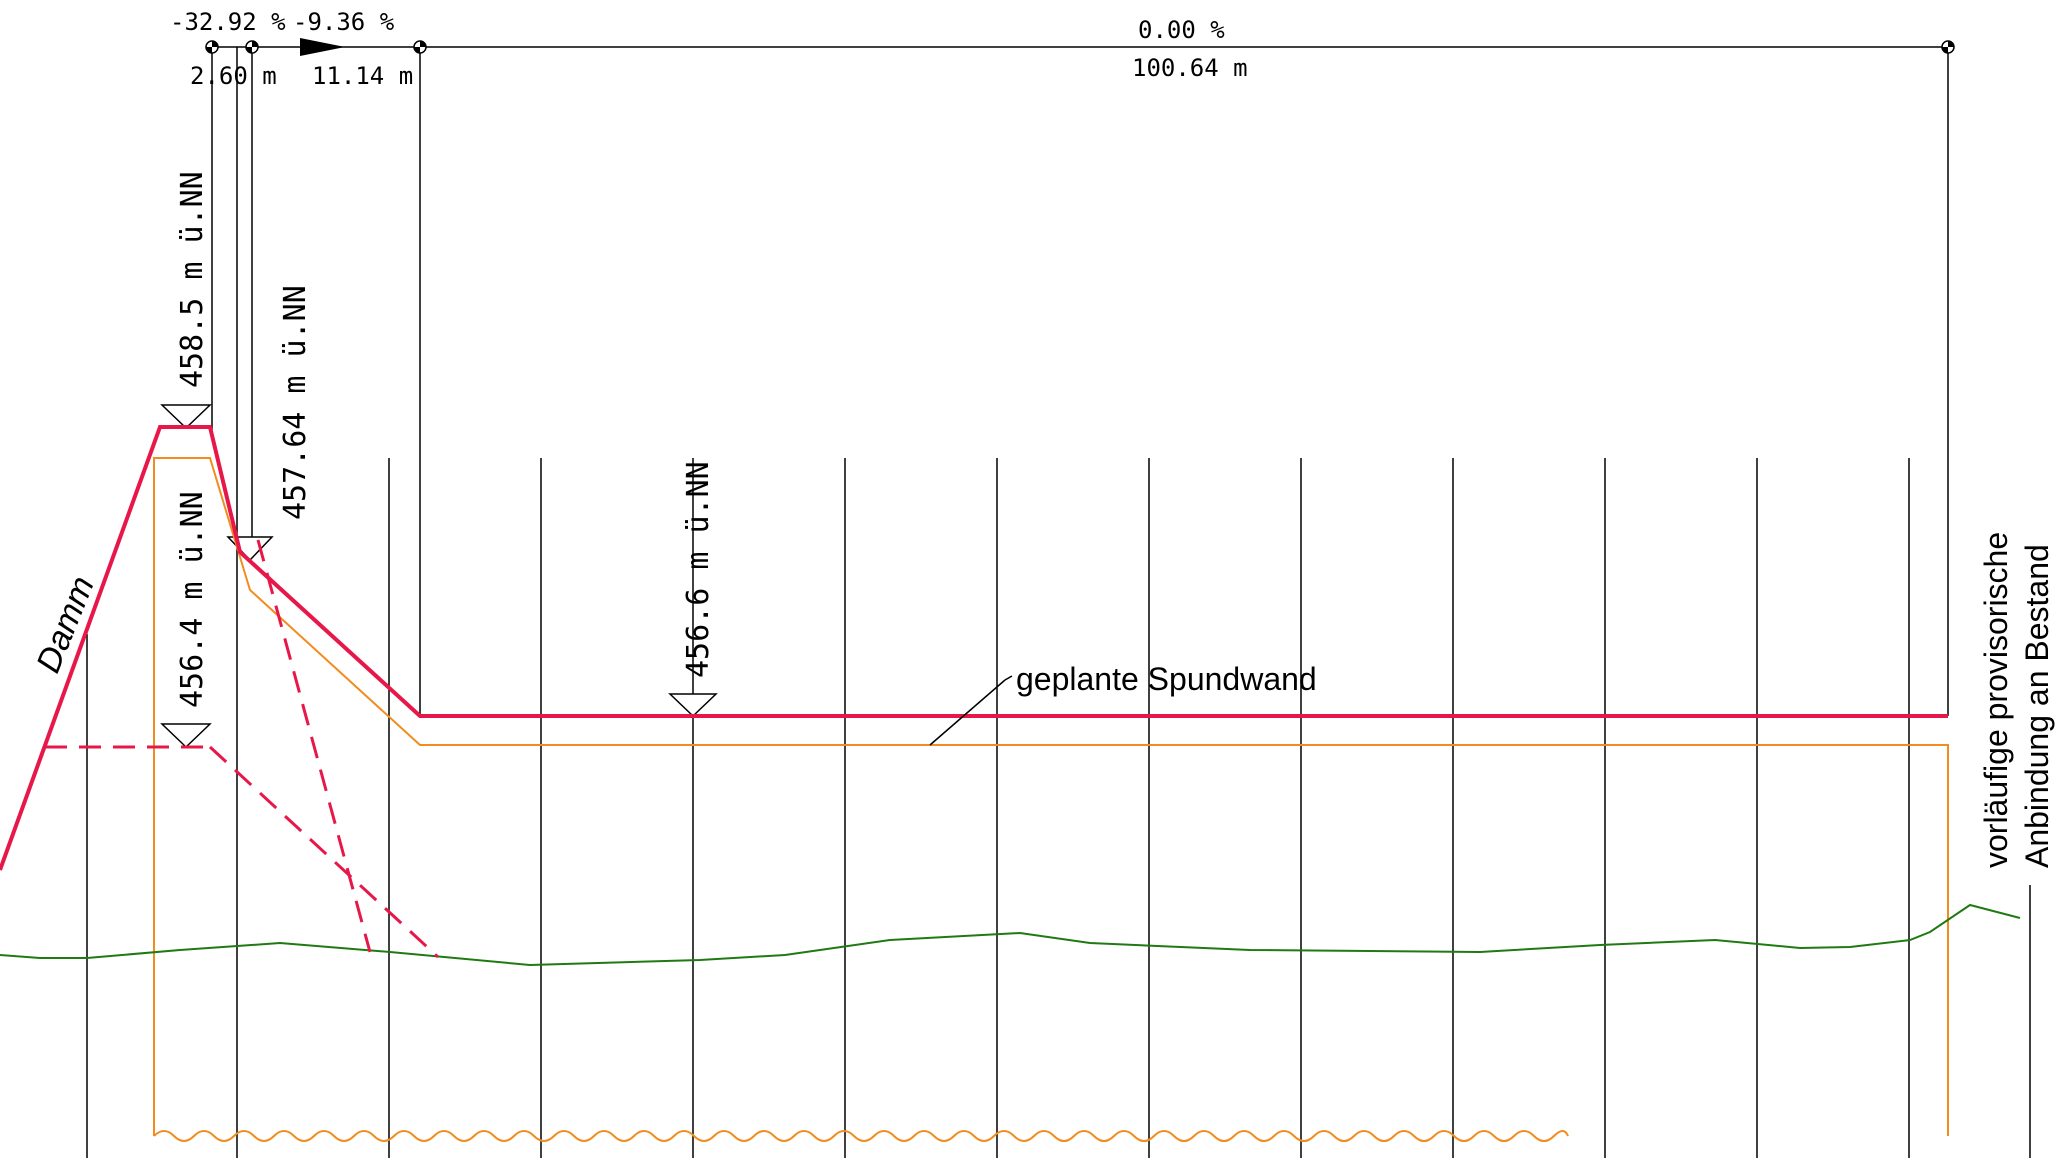  What do you see at coordinates (344, 22) in the screenshot?
I see `slope-label-2: -9.36 %` at bounding box center [344, 22].